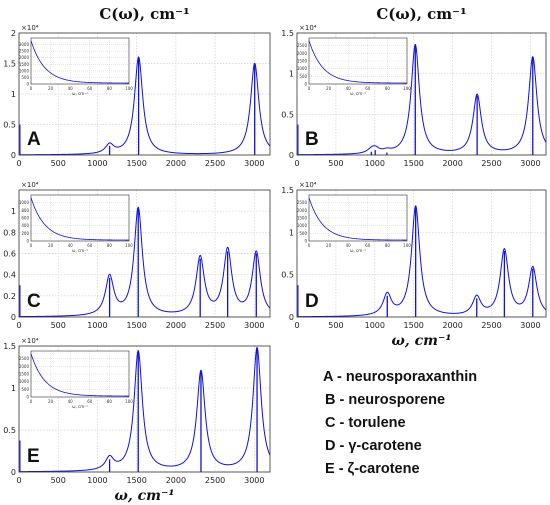 This screenshot has width=550, height=505. What do you see at coordinates (145, 496) in the screenshot?
I see `x-axis-label: ω, cm⁻¹` at bounding box center [145, 496].